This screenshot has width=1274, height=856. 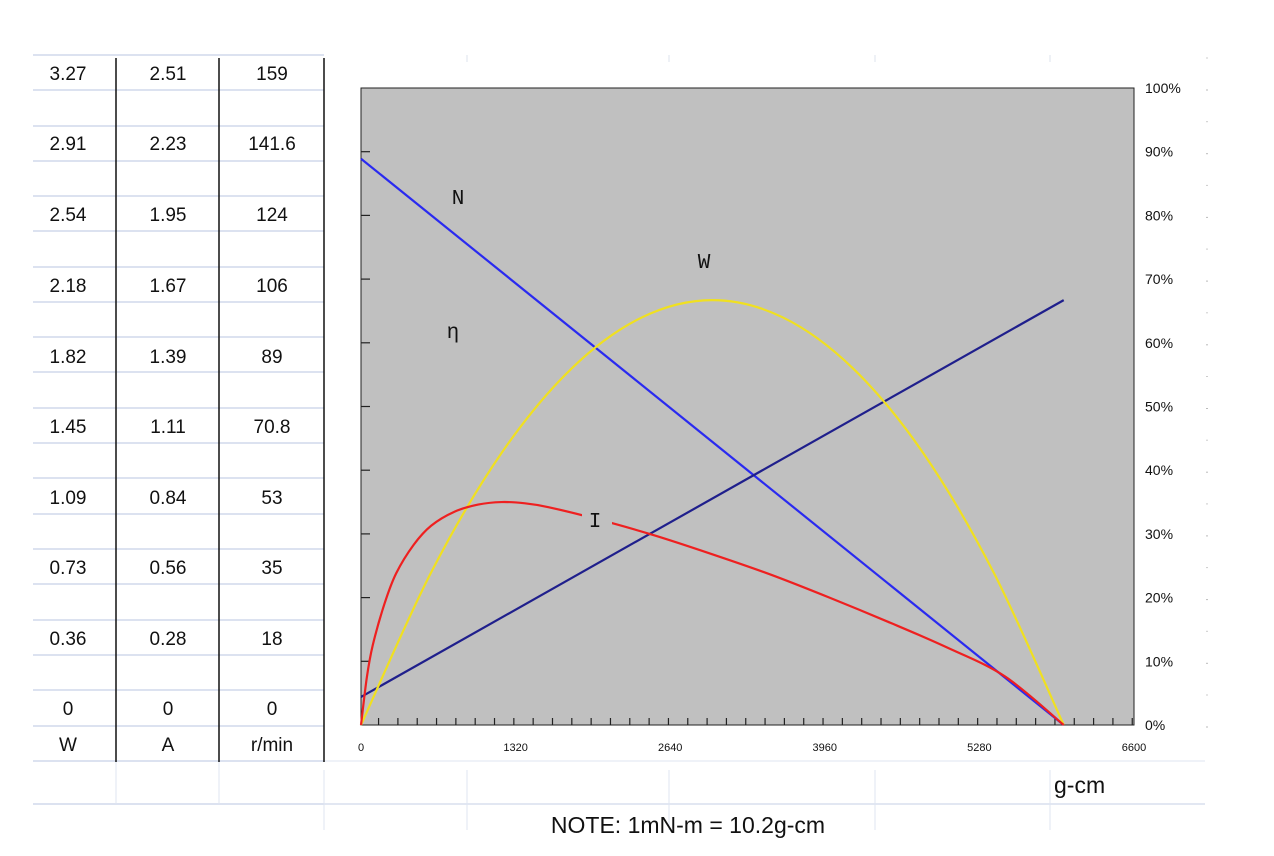 I want to click on table-cell: 141.6, so click(x=272, y=144).